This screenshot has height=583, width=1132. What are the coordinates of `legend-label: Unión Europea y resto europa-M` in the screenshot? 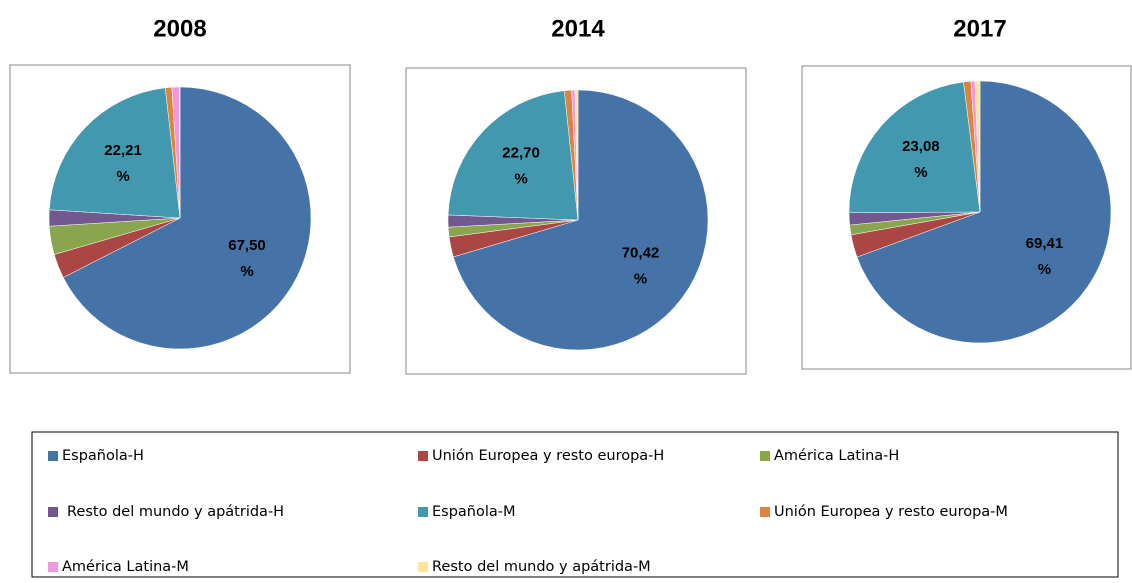 It's located at (891, 512).